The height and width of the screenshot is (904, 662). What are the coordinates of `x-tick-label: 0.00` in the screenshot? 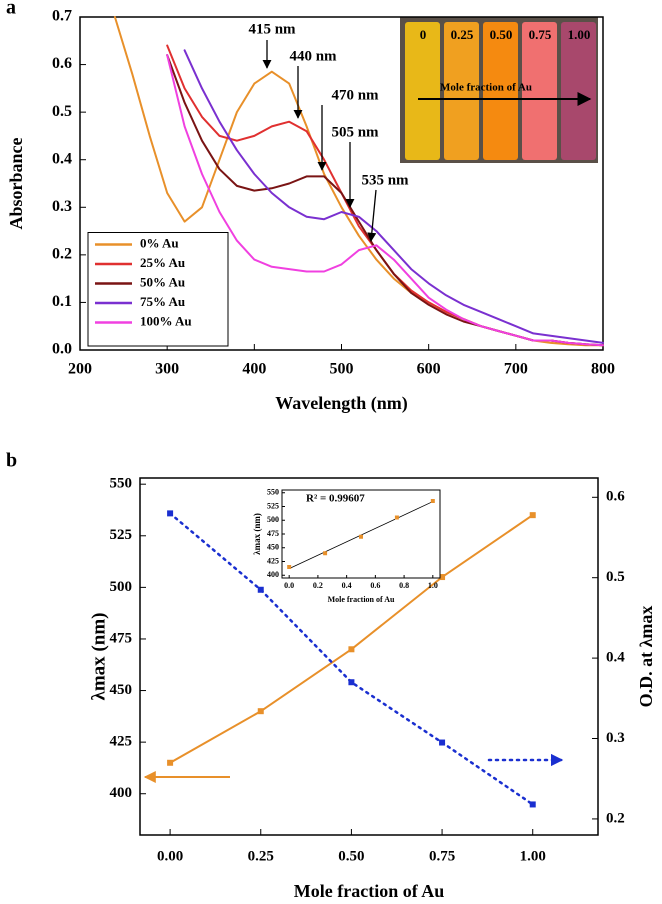 It's located at (170, 856).